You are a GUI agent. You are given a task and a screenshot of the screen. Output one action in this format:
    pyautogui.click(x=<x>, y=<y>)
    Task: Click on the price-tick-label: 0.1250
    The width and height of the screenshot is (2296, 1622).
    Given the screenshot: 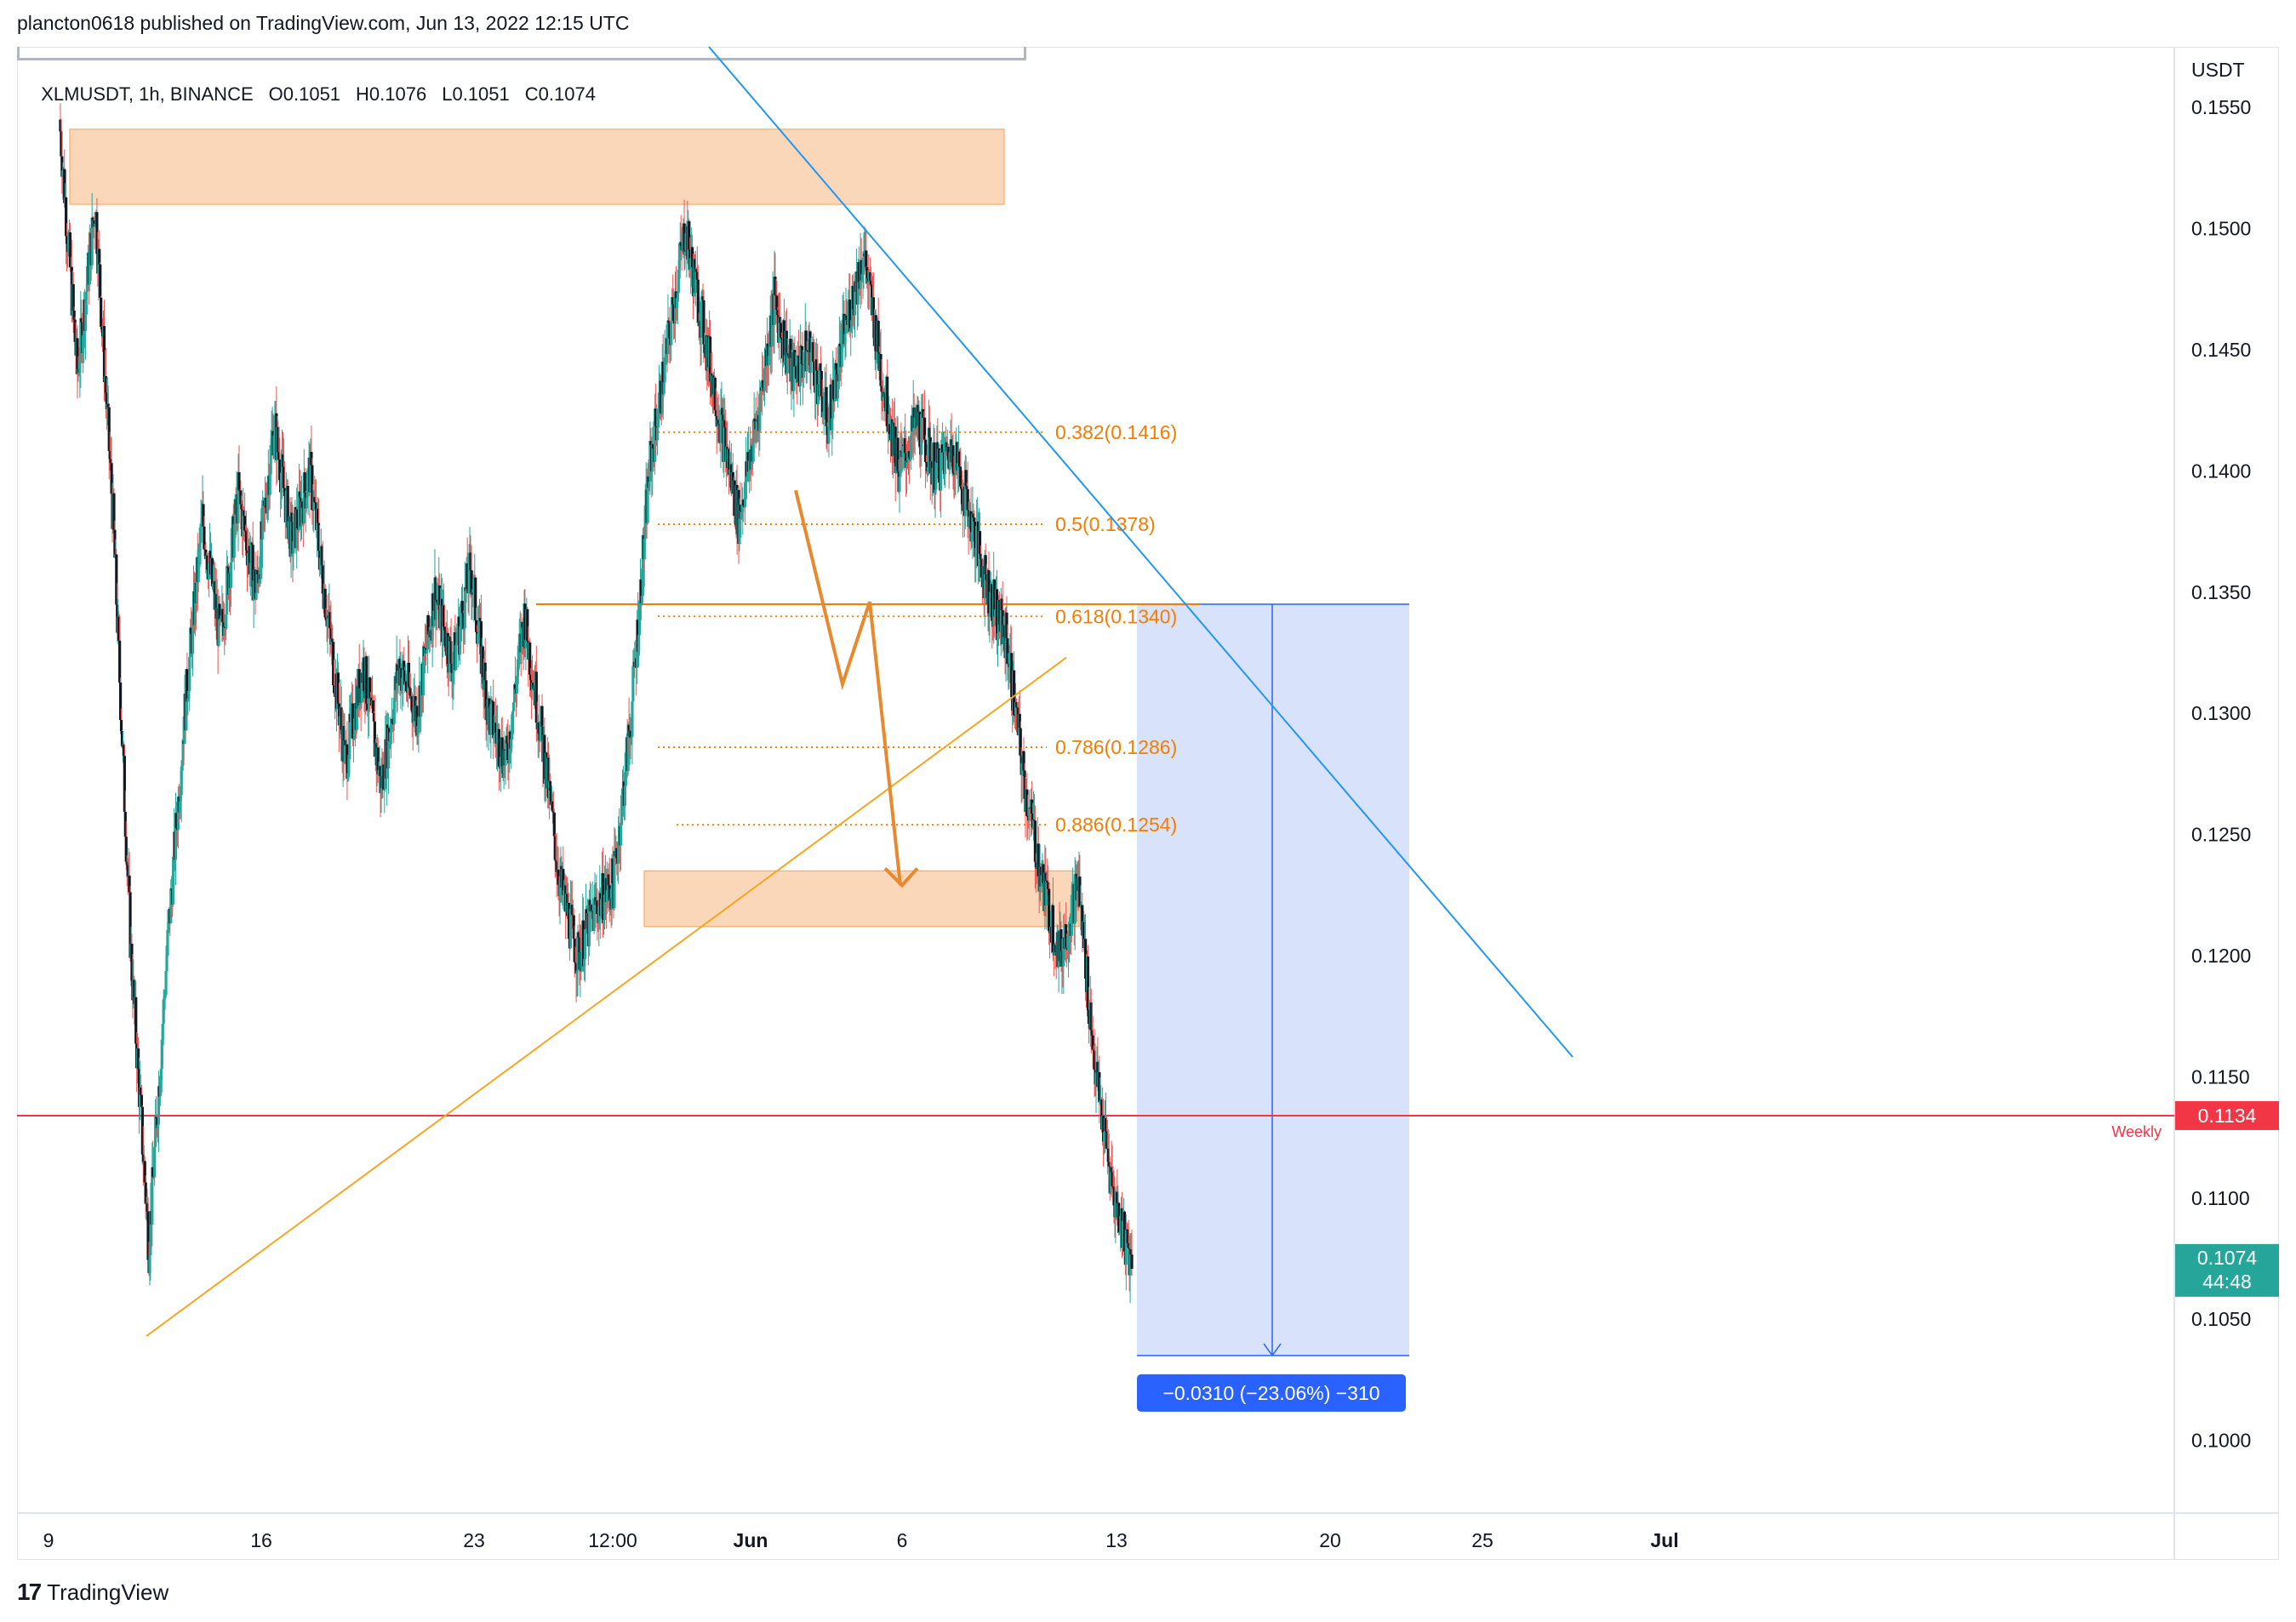 What is the action you would take?
    pyautogui.click(x=2221, y=835)
    